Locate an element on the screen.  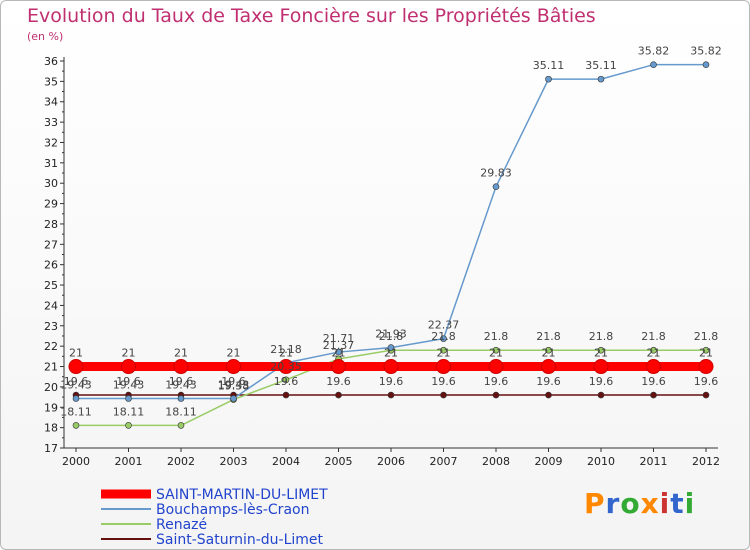
logo-letter: r is located at coordinates (613, 503).